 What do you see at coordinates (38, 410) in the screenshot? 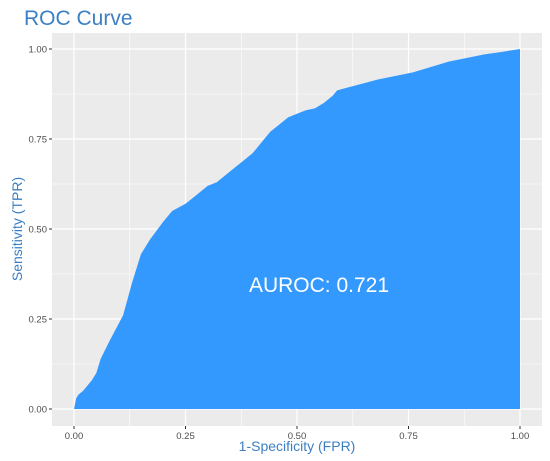
I see `y-tick-label: 0.00` at bounding box center [38, 410].